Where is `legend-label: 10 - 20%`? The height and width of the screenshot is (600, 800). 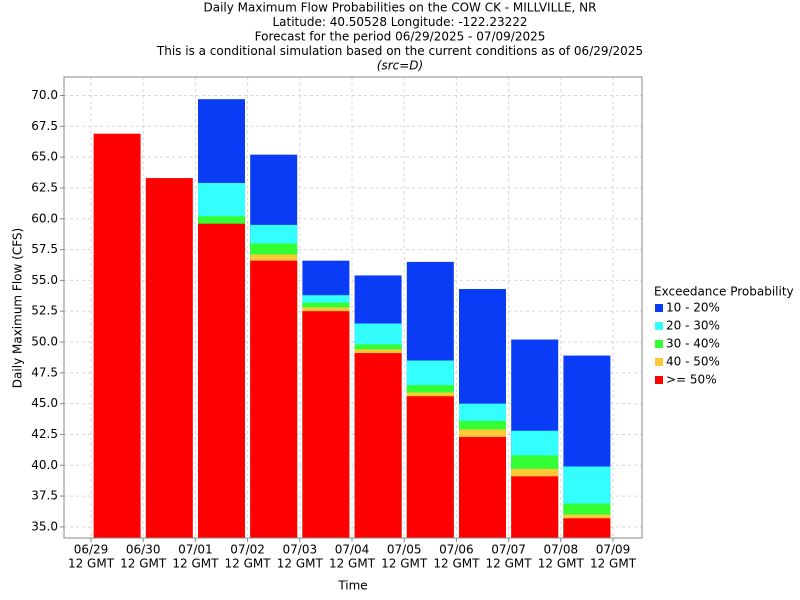
legend-label: 10 - 20% is located at coordinates (693, 308).